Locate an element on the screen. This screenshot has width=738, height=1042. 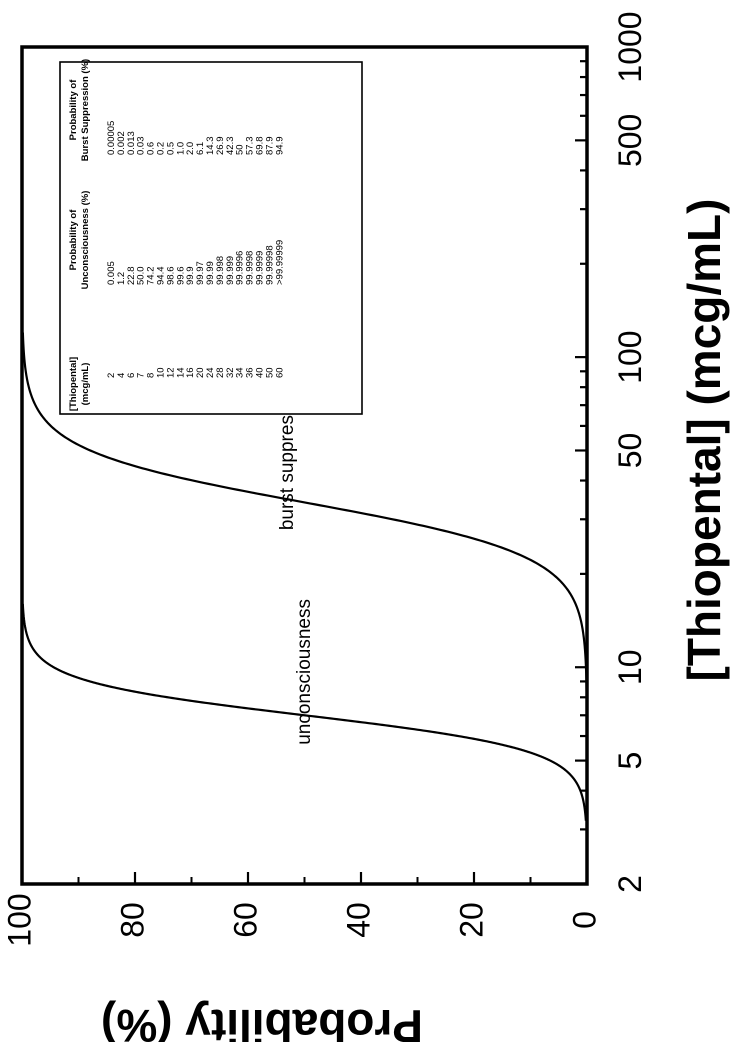
table-cell: 69.8 is located at coordinates (260, 146).